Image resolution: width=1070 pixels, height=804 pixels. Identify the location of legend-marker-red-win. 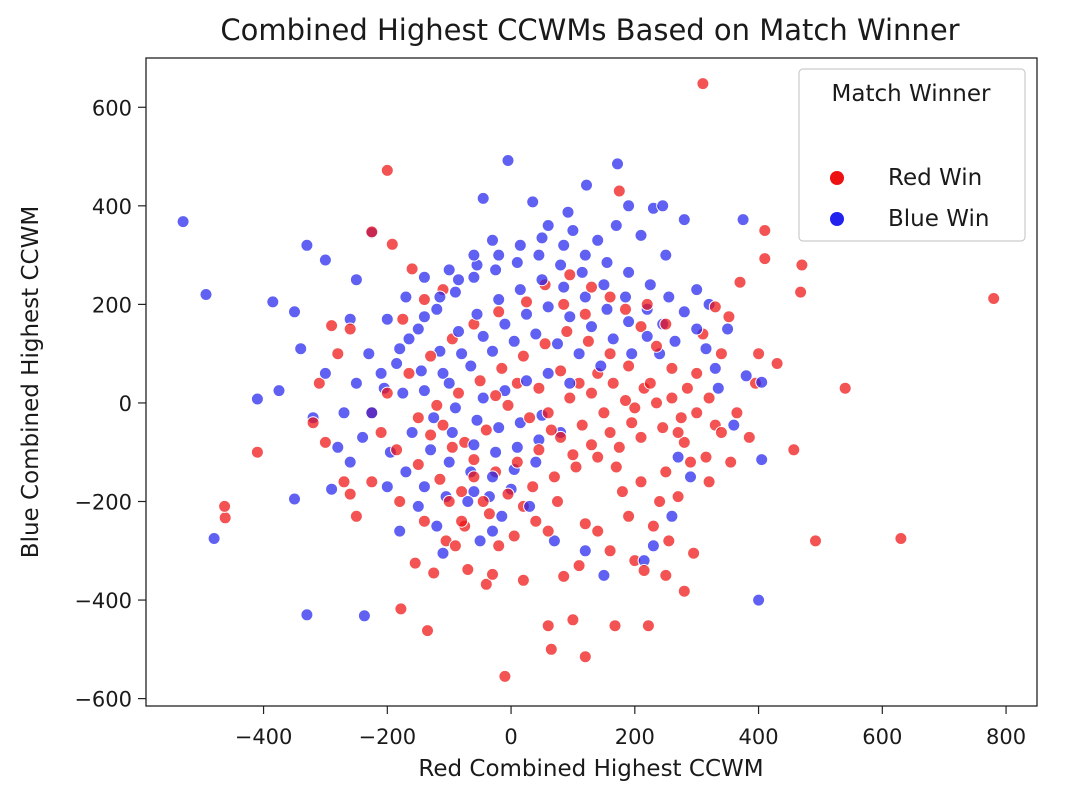
(837, 178).